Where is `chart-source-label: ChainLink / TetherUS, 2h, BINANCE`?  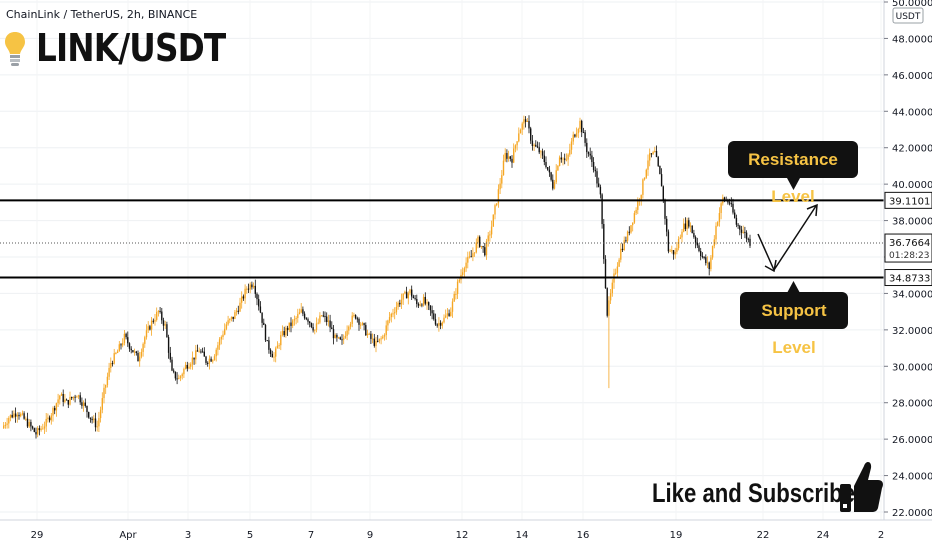
chart-source-label: ChainLink / TetherUS, 2h, BINANCE is located at coordinates (102, 14).